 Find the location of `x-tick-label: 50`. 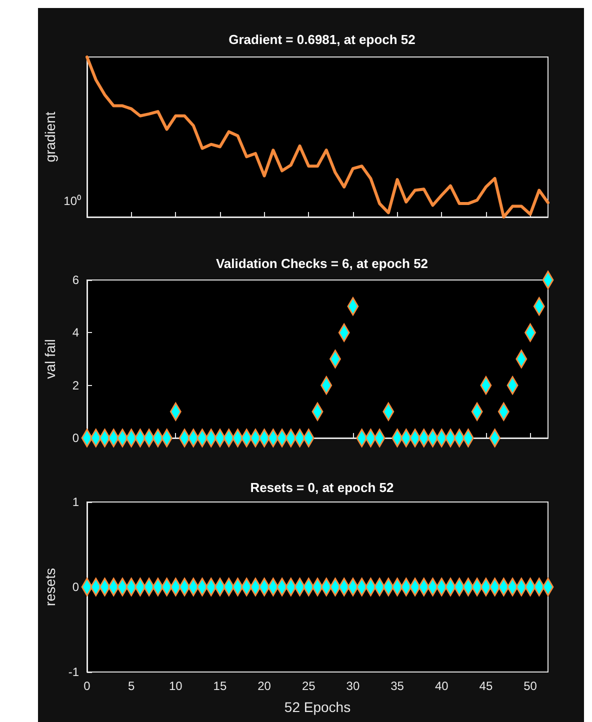

x-tick-label: 50 is located at coordinates (531, 686).